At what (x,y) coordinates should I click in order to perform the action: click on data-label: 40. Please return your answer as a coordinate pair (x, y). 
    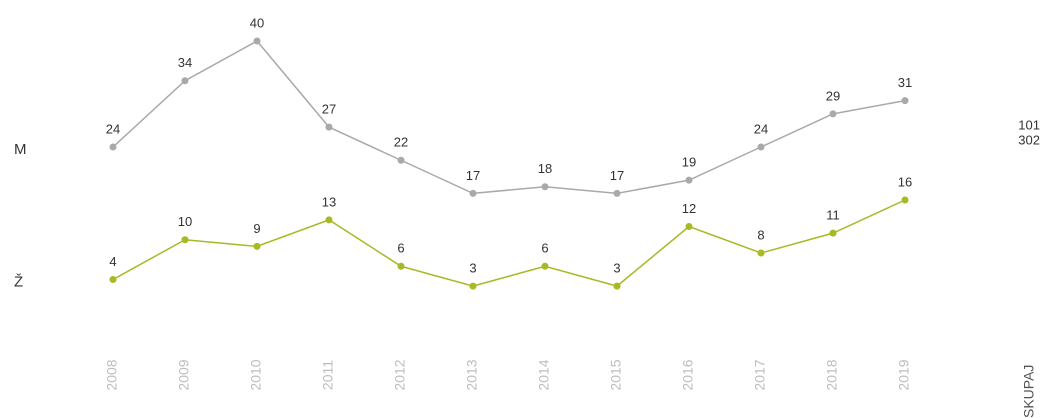
    Looking at the image, I should click on (257, 22).